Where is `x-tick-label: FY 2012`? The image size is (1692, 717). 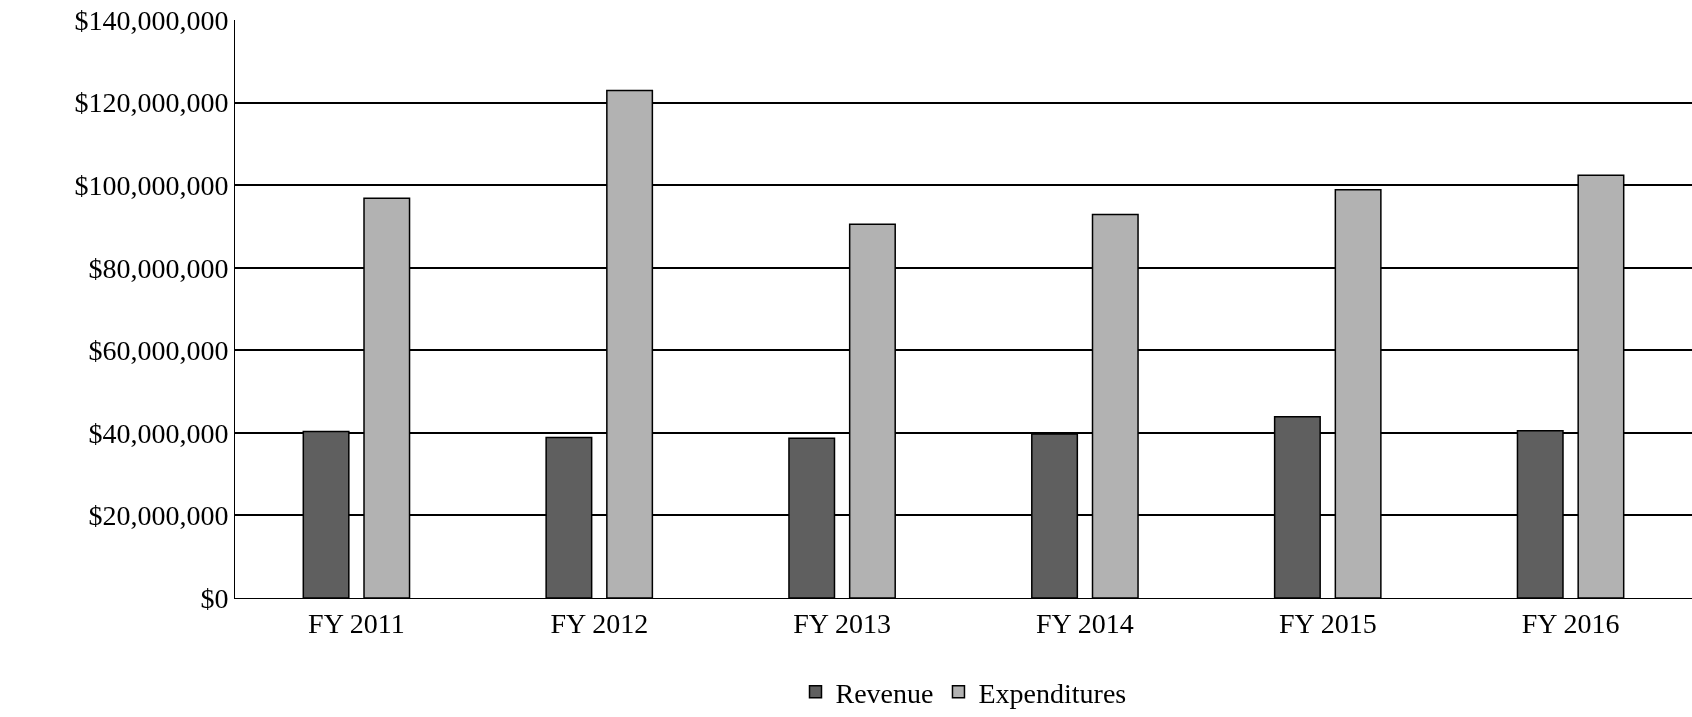 x-tick-label: FY 2012 is located at coordinates (599, 623).